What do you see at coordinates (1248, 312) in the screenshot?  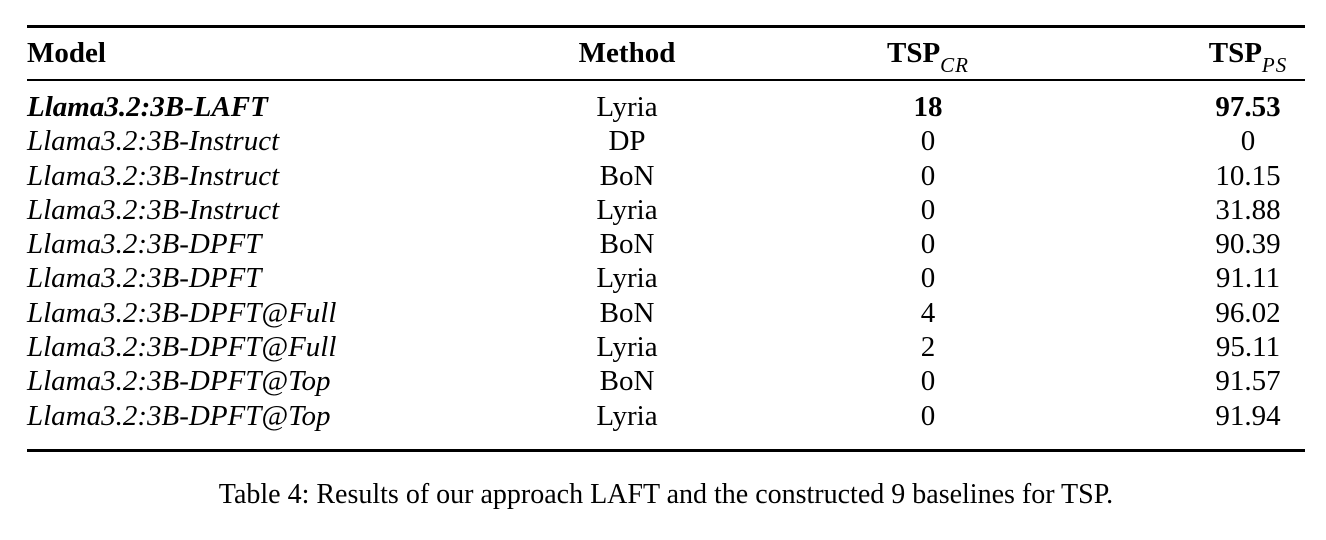 I see `tsp-ps-cell: 96.02` at bounding box center [1248, 312].